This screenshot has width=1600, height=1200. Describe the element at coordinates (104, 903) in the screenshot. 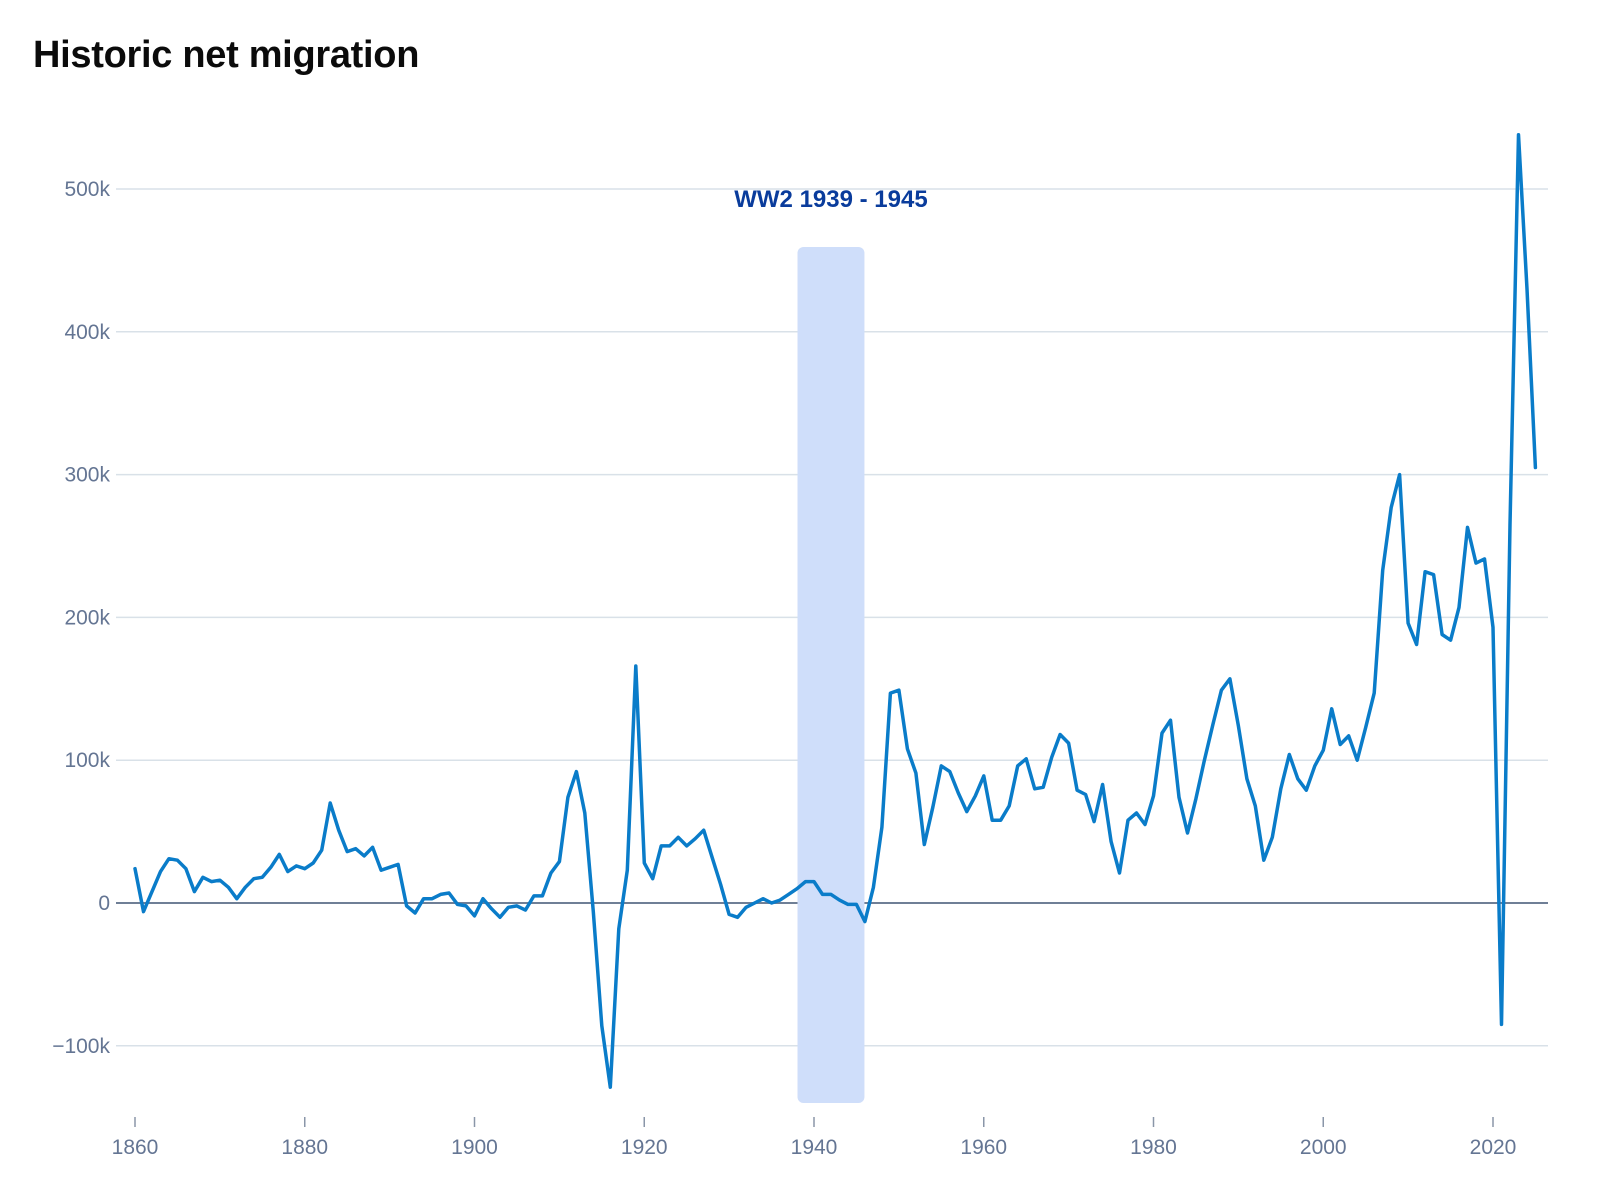

I see `y-tick-label: 0` at that location.